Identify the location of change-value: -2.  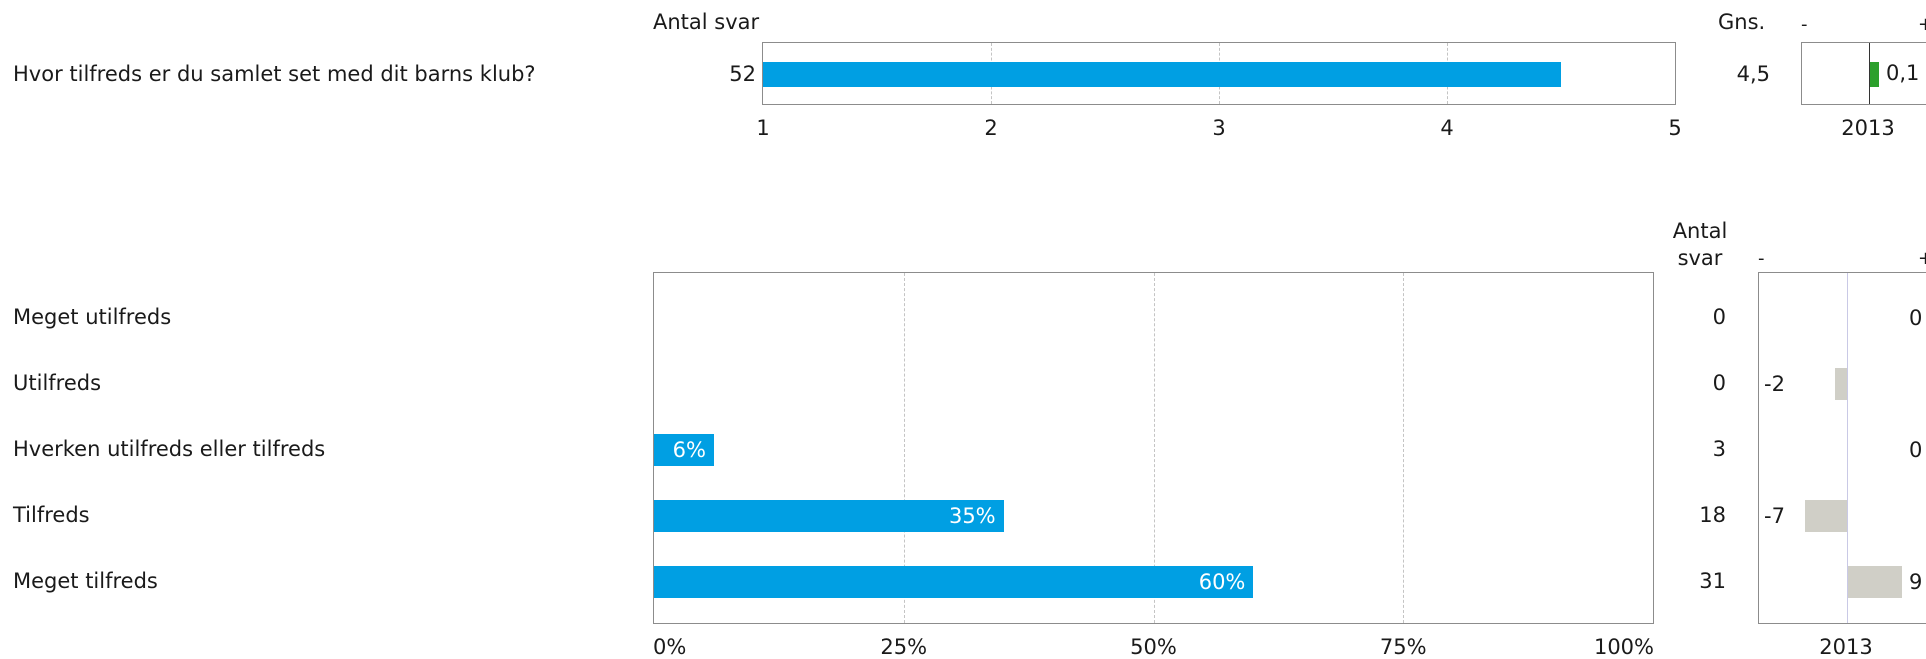
(1774, 384).